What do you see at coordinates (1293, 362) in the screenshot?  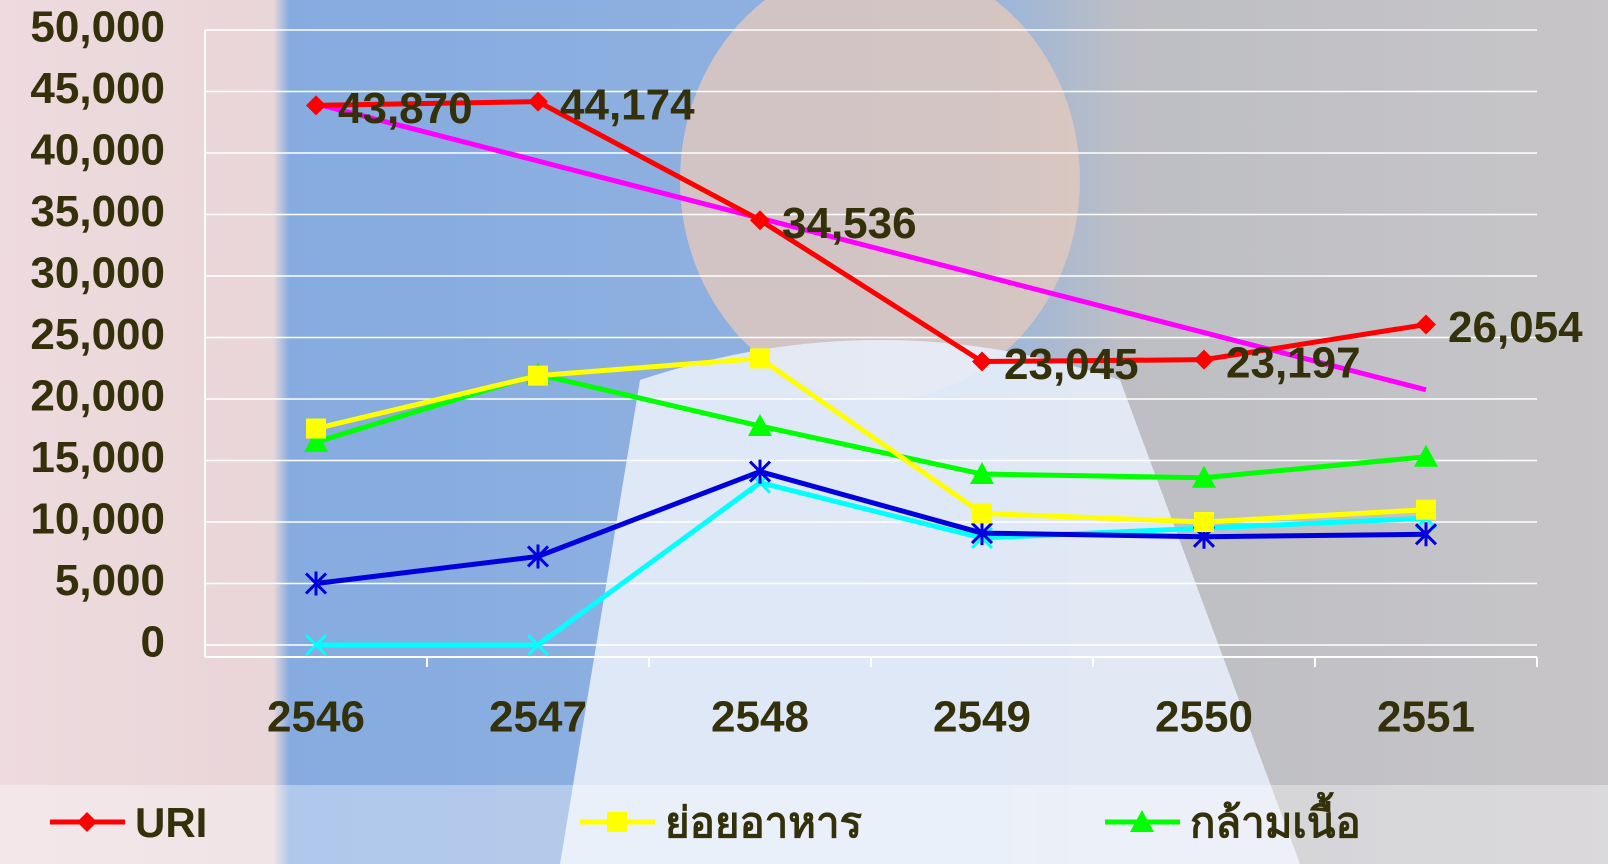 I see `data-label: 23,197` at bounding box center [1293, 362].